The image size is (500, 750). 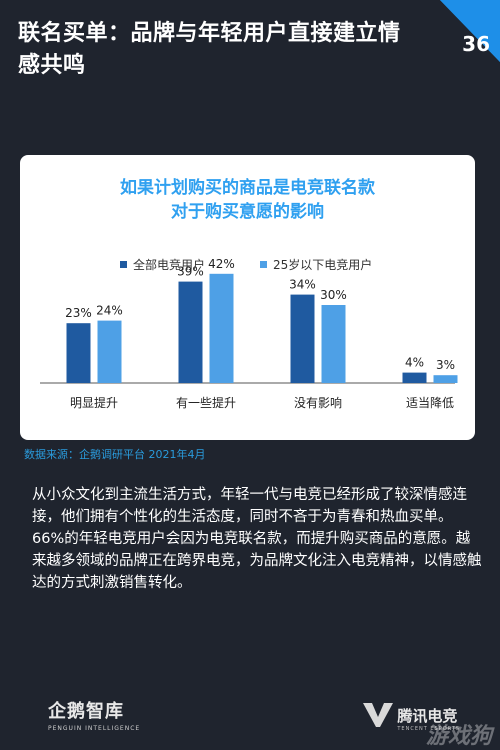 I want to click on data-source: 数据来源：企鹅调研平台 2021年4月, so click(x=115, y=454).